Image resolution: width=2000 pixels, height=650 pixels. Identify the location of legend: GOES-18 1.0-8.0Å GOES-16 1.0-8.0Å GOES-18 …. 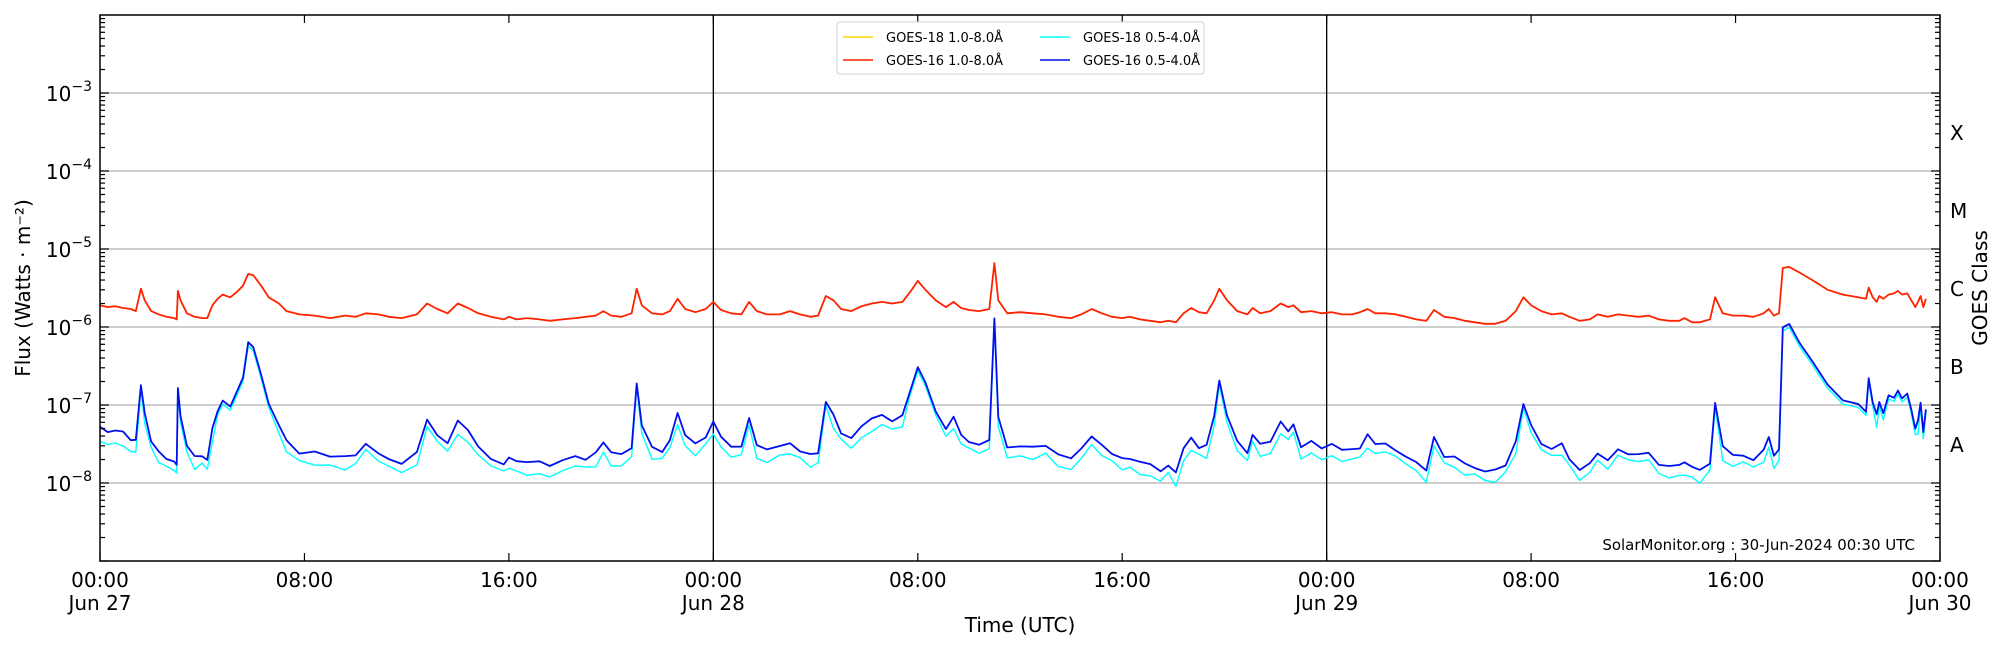
(1020, 48).